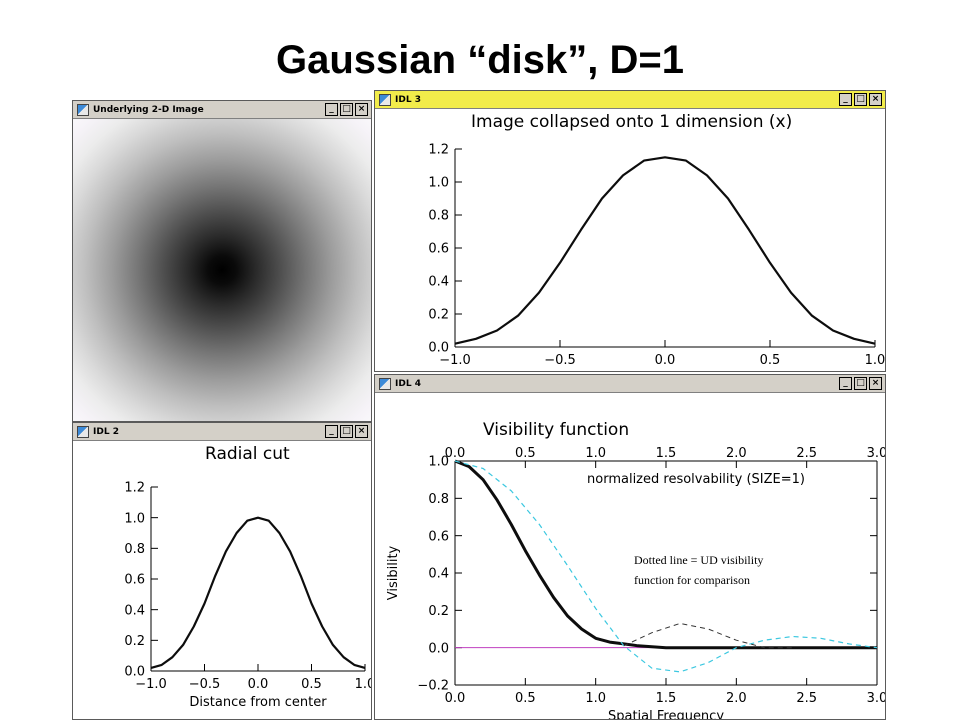 Image resolution: width=960 pixels, height=720 pixels. I want to click on x-tick-label: 2.5, so click(806, 698).